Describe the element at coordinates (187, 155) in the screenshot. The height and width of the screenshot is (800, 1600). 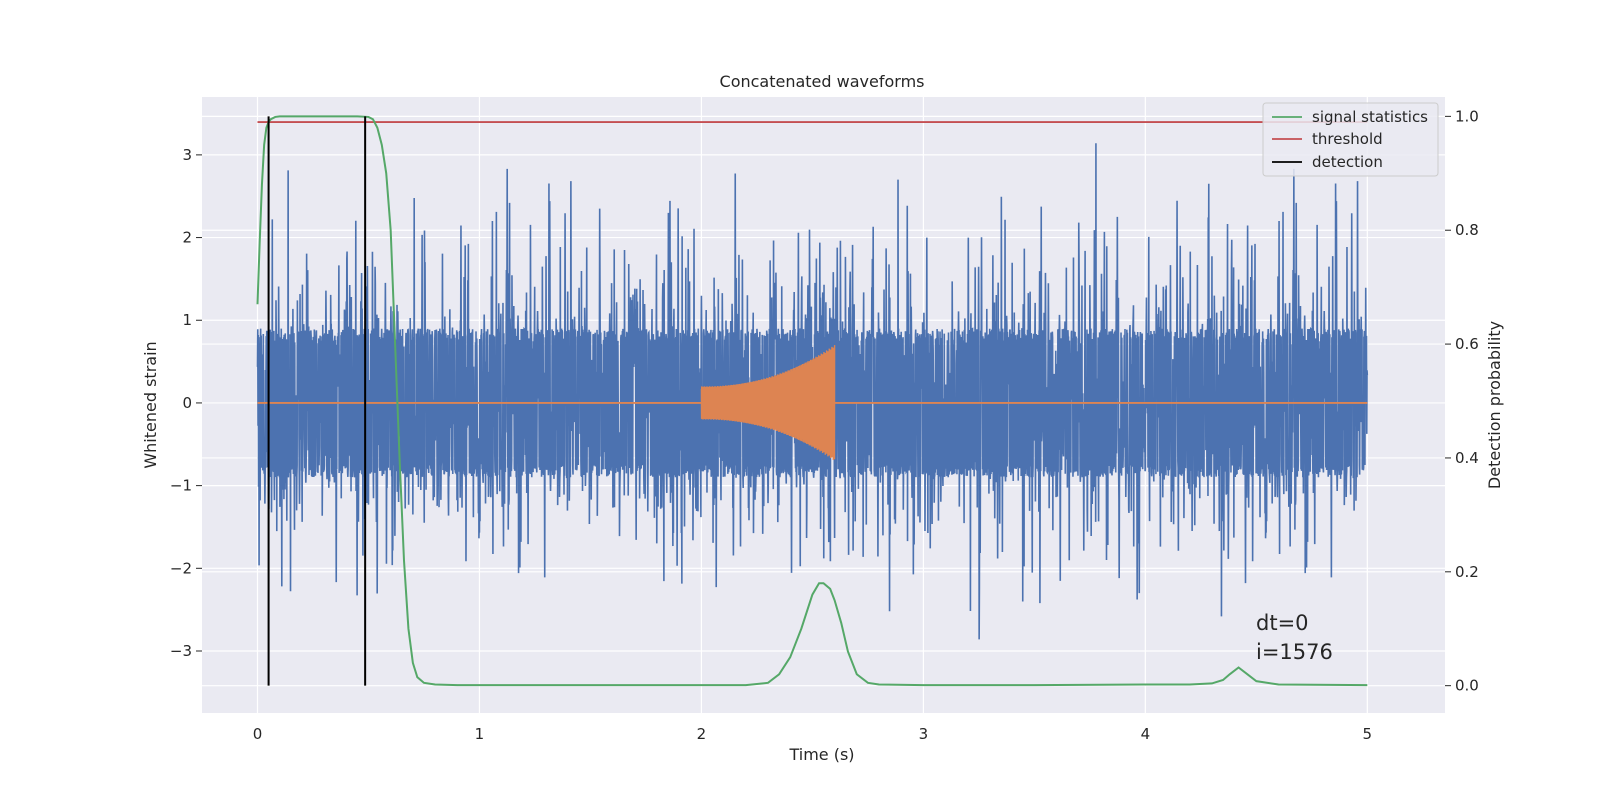
I see `y-tick-label: 3` at that location.